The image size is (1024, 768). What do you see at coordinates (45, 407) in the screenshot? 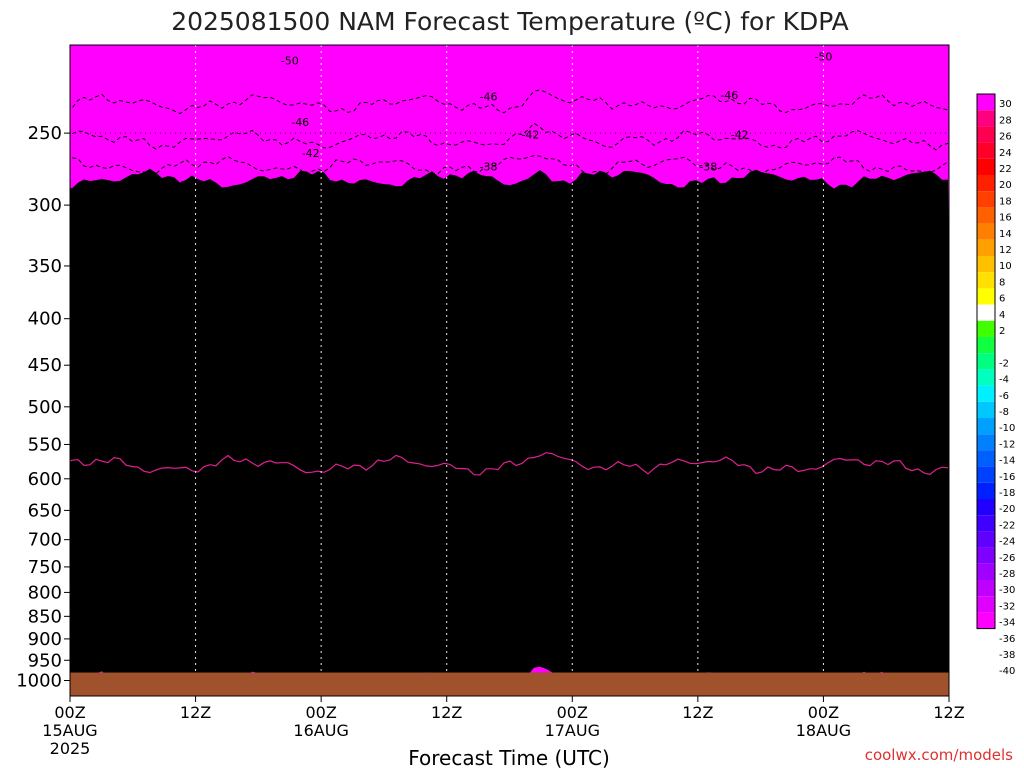
I see `y-tick-label: 500` at bounding box center [45, 407].